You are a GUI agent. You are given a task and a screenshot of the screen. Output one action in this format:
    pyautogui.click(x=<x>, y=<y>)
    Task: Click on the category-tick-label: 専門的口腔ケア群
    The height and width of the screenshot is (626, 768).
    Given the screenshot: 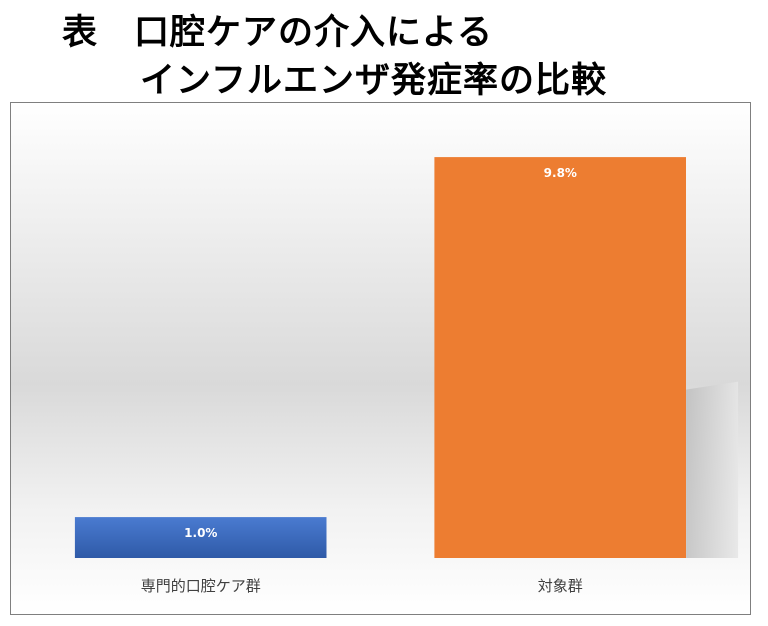 What is the action you would take?
    pyautogui.click(x=201, y=586)
    